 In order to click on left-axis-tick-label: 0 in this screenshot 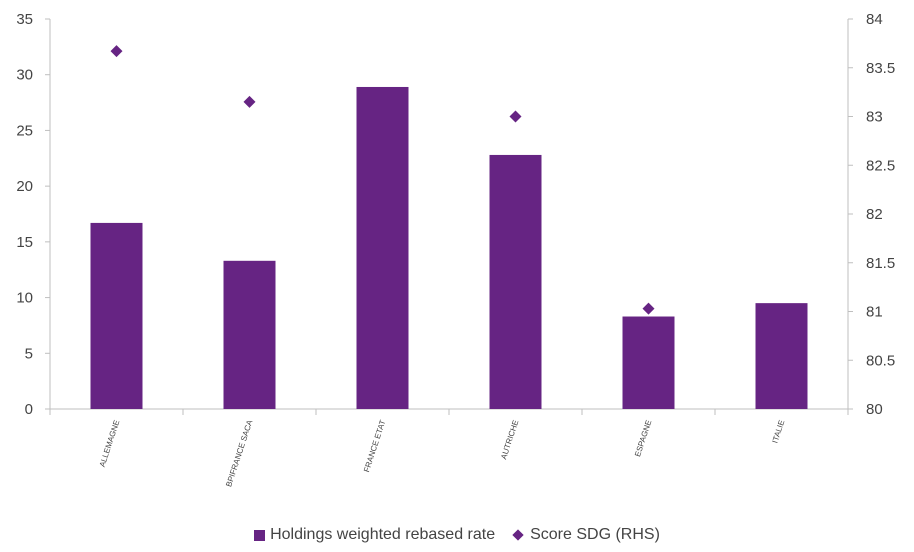, I will do `click(29, 409)`.